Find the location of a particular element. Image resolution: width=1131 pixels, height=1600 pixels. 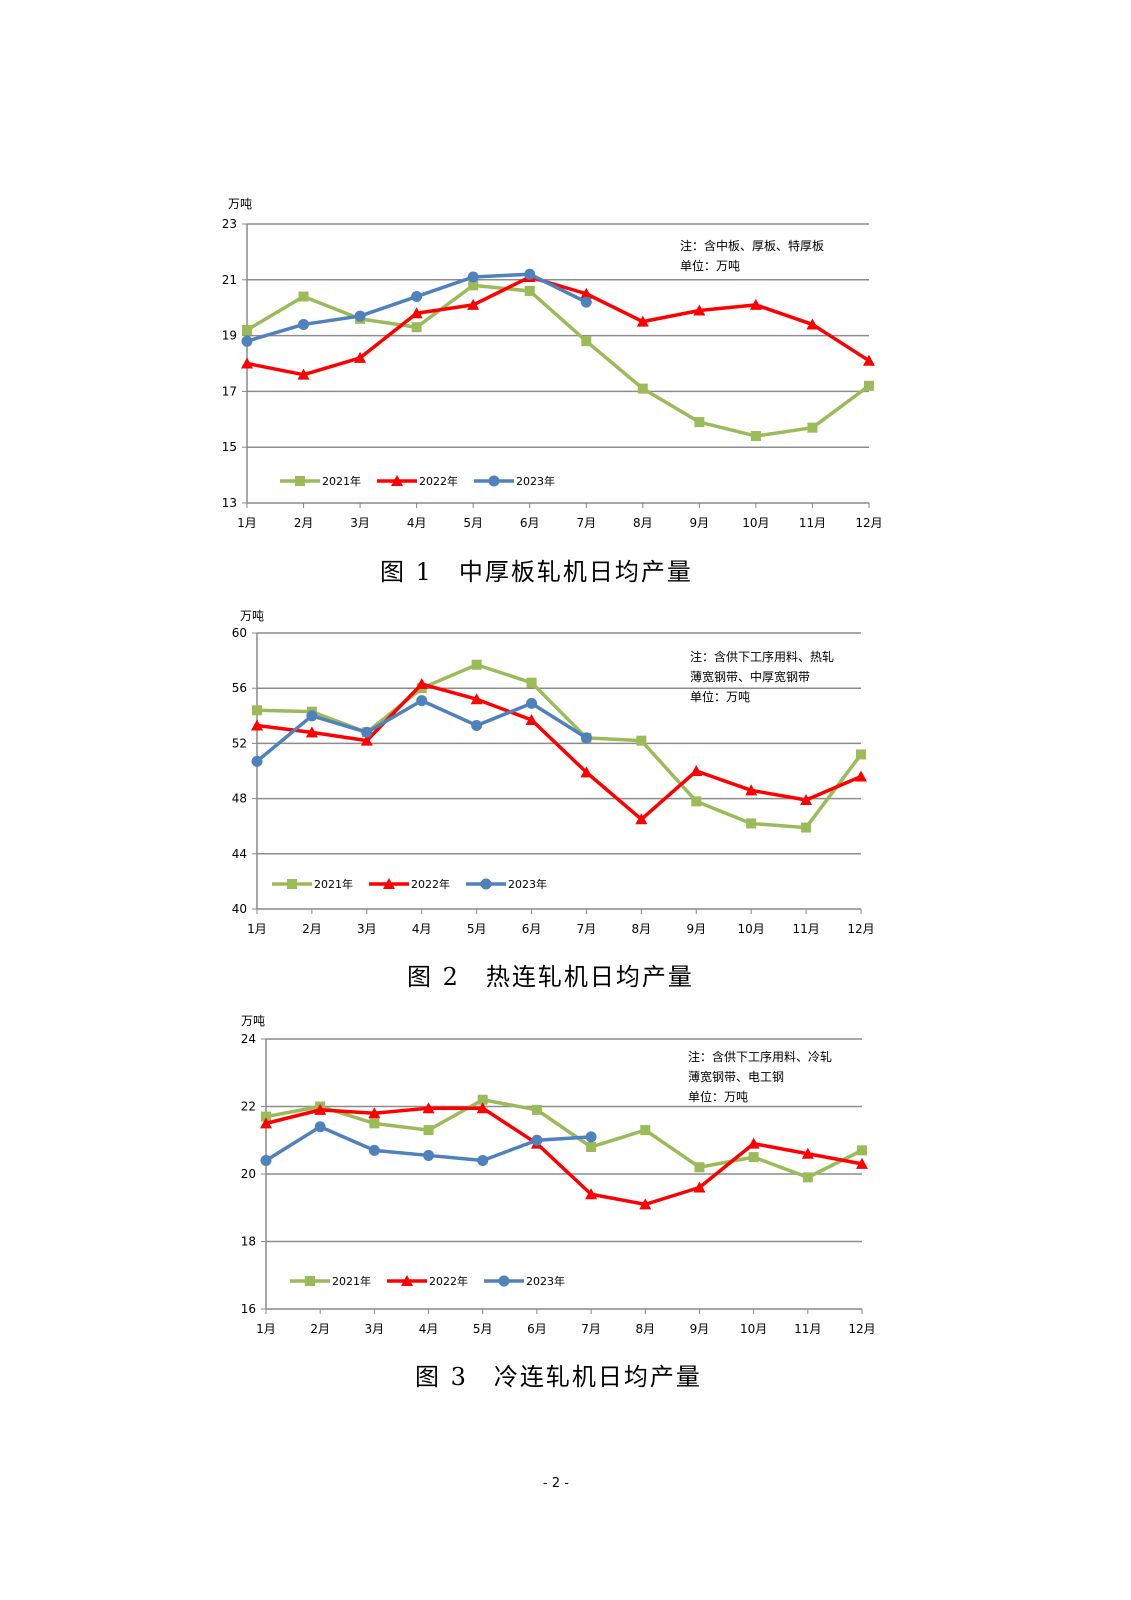

chart1-caption: 图 1 中厚板轧机日均产量 is located at coordinates (536, 572).